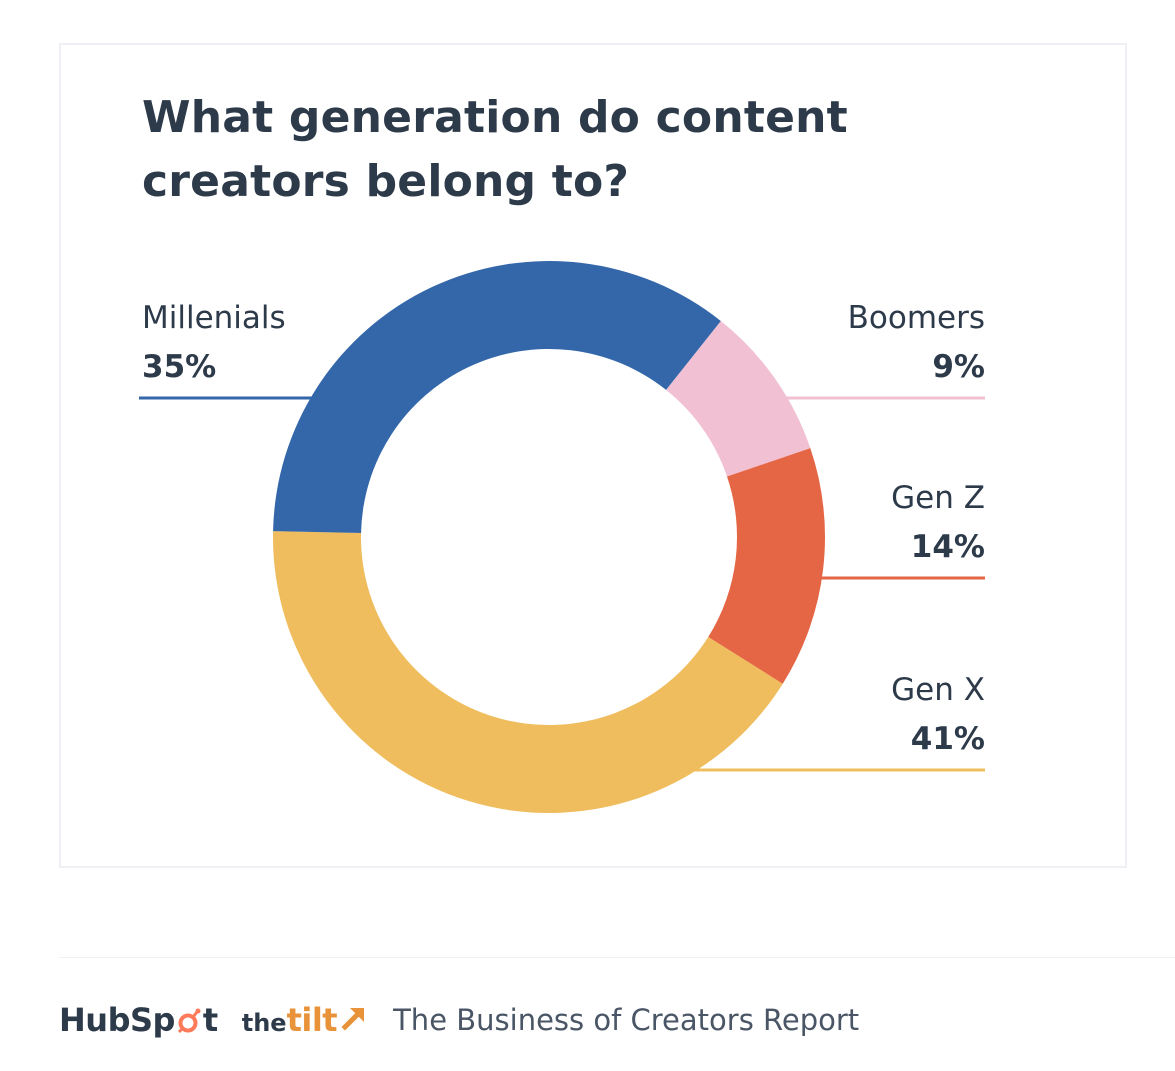 This screenshot has width=1175, height=1071. Describe the element at coordinates (938, 690) in the screenshot. I see `slice-label-gen-x: Gen X` at that location.